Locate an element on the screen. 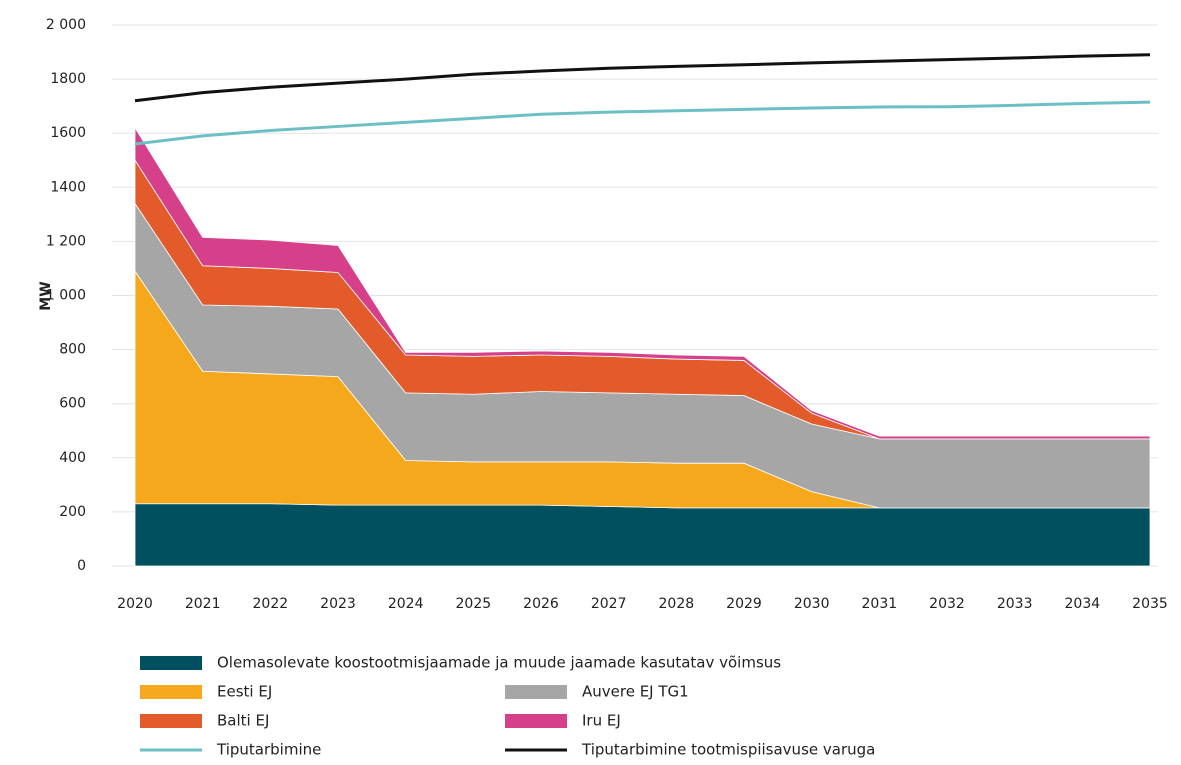 The width and height of the screenshot is (1181, 765). x-tick-label: 2026 is located at coordinates (541, 604).